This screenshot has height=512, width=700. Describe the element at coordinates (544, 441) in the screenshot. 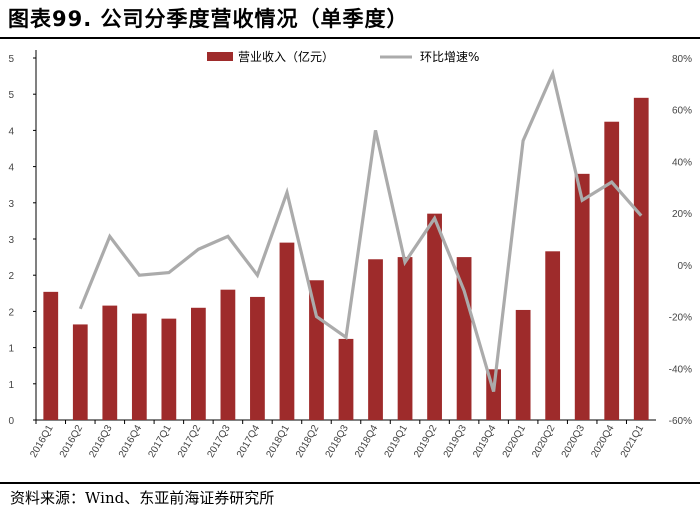

I see `x-tick-label: 2020Q2` at that location.